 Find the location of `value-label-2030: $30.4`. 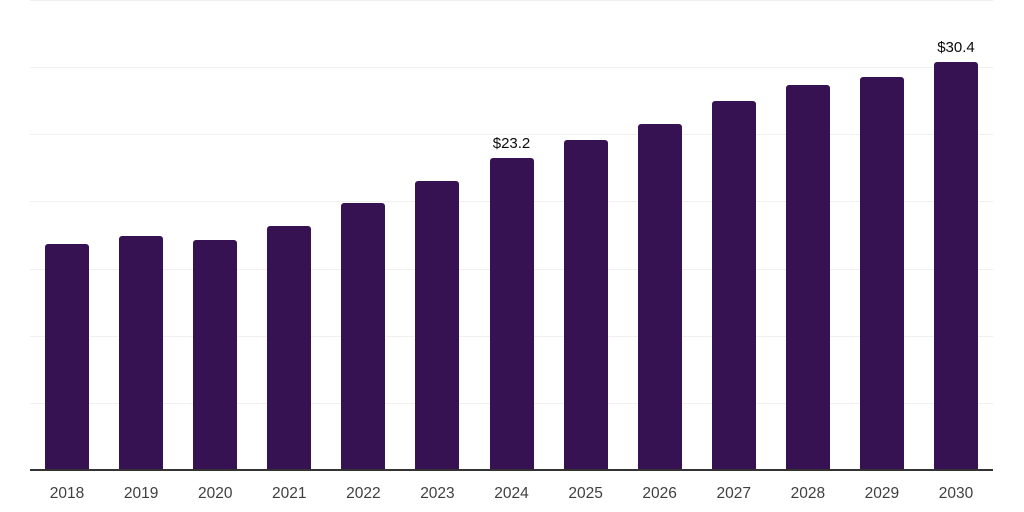

value-label-2030: $30.4 is located at coordinates (956, 47).